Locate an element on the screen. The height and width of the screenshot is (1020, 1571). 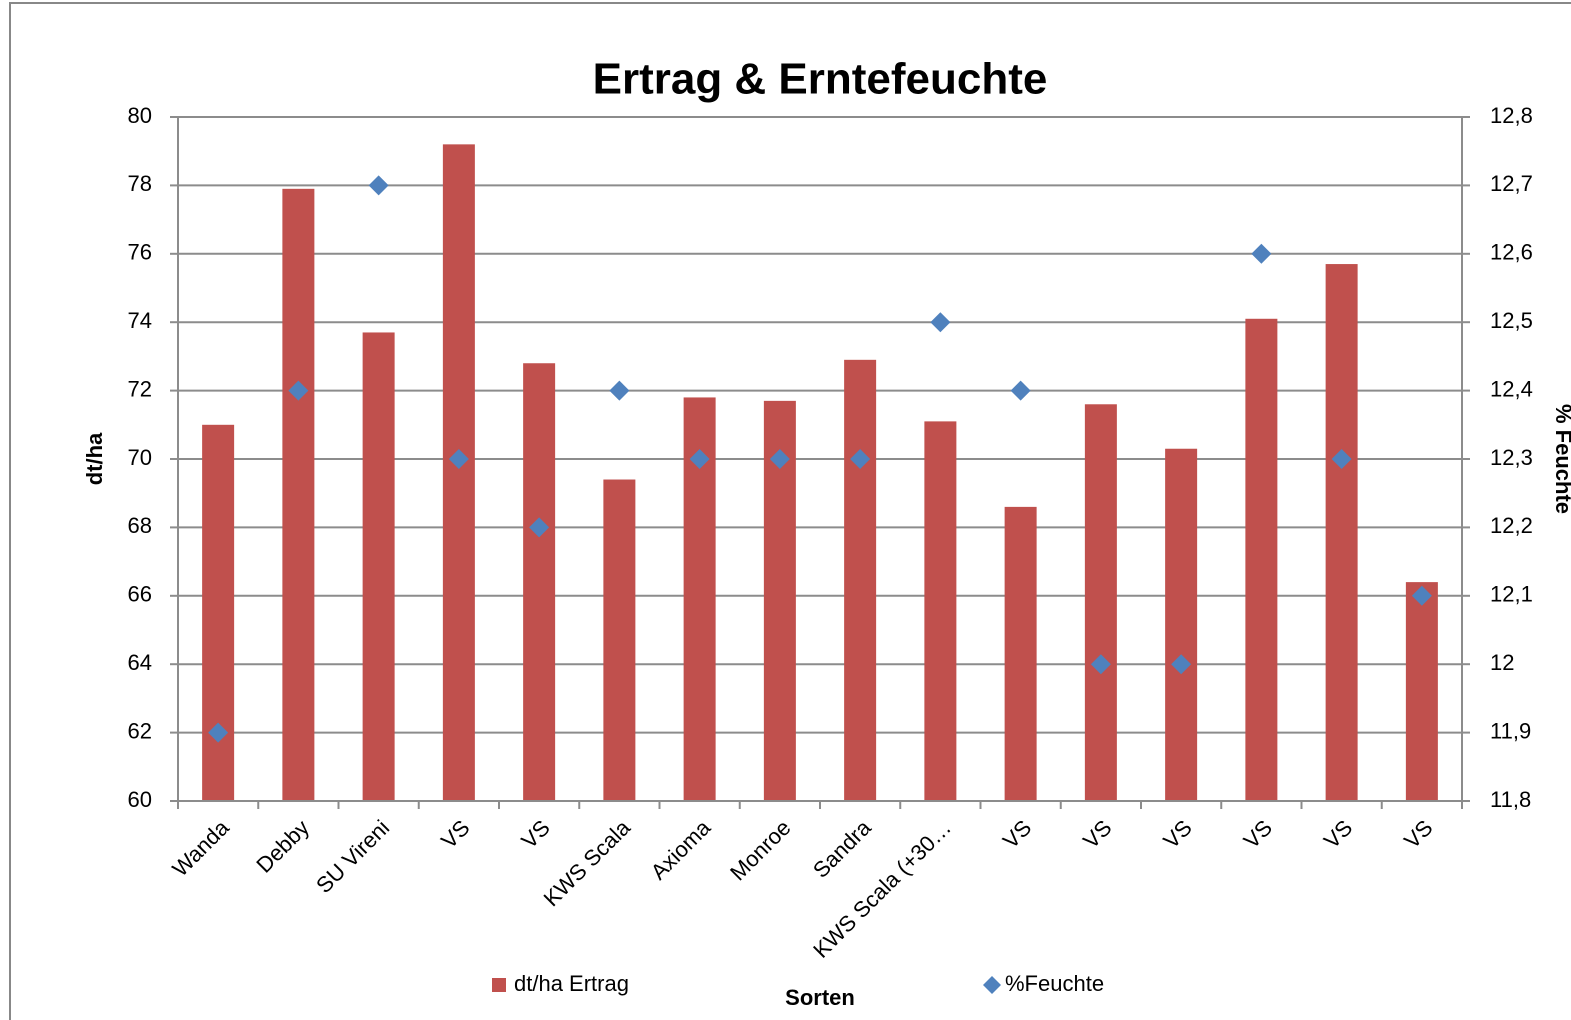
x-axis-label: Sorten is located at coordinates (820, 997).